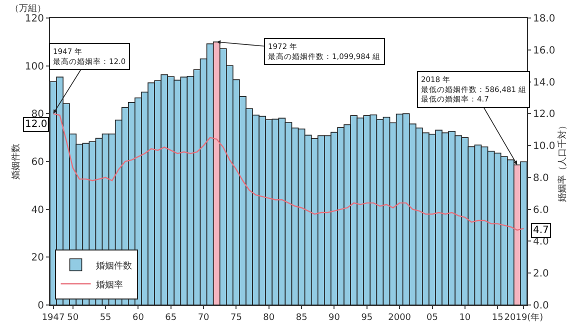  What do you see at coordinates (544, 50) in the screenshot?
I see `y2-tick-label: 16.0` at bounding box center [544, 50].